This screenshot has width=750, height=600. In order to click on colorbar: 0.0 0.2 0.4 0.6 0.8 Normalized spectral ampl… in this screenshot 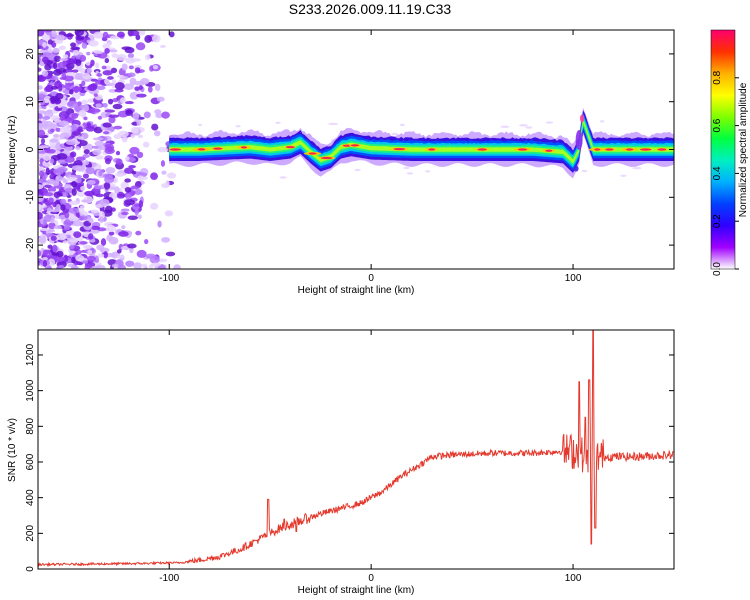, I will do `click(729, 152)`.